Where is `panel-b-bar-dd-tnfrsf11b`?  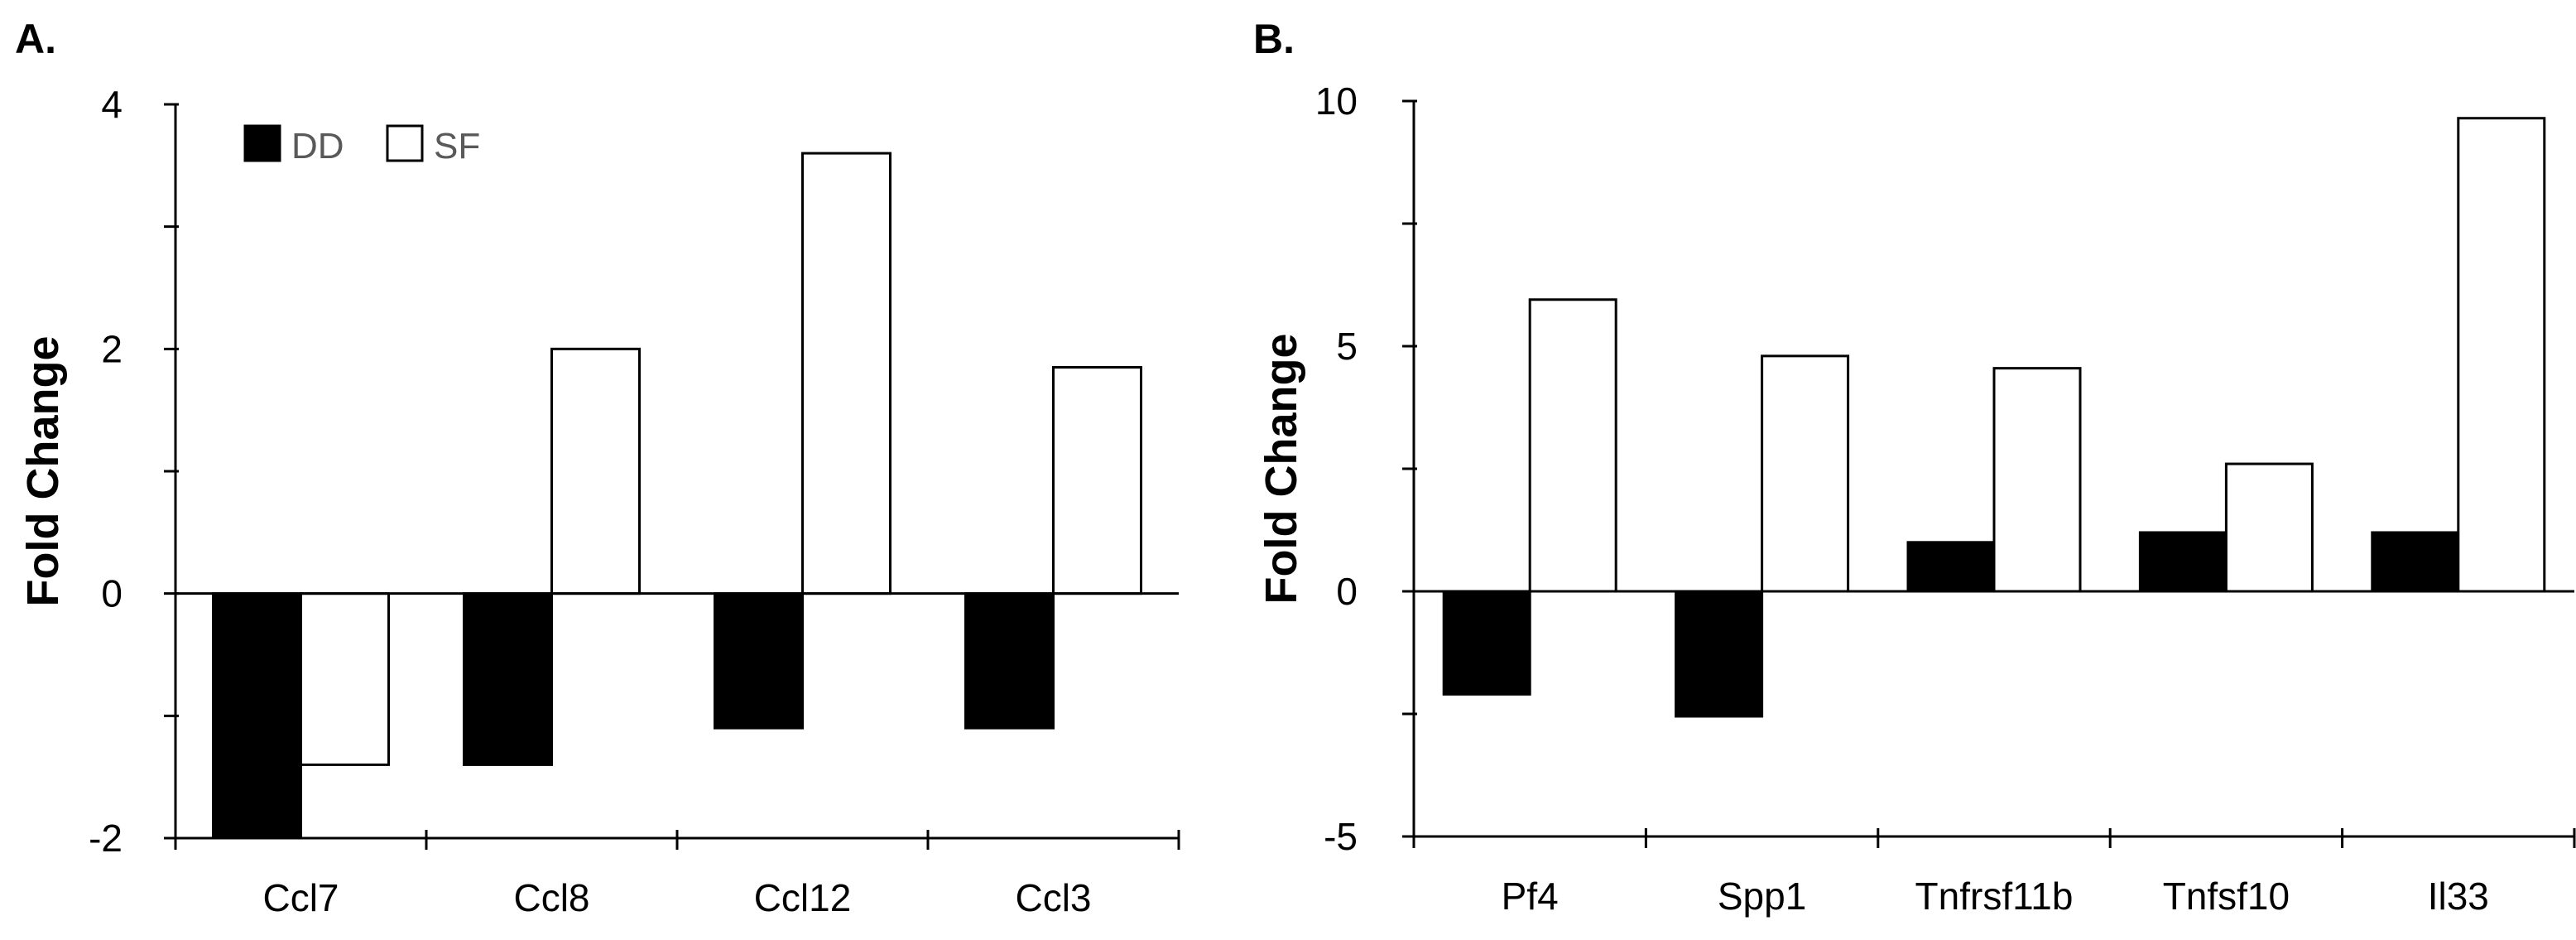 panel-b-bar-dd-tnfrsf11b is located at coordinates (1951, 567).